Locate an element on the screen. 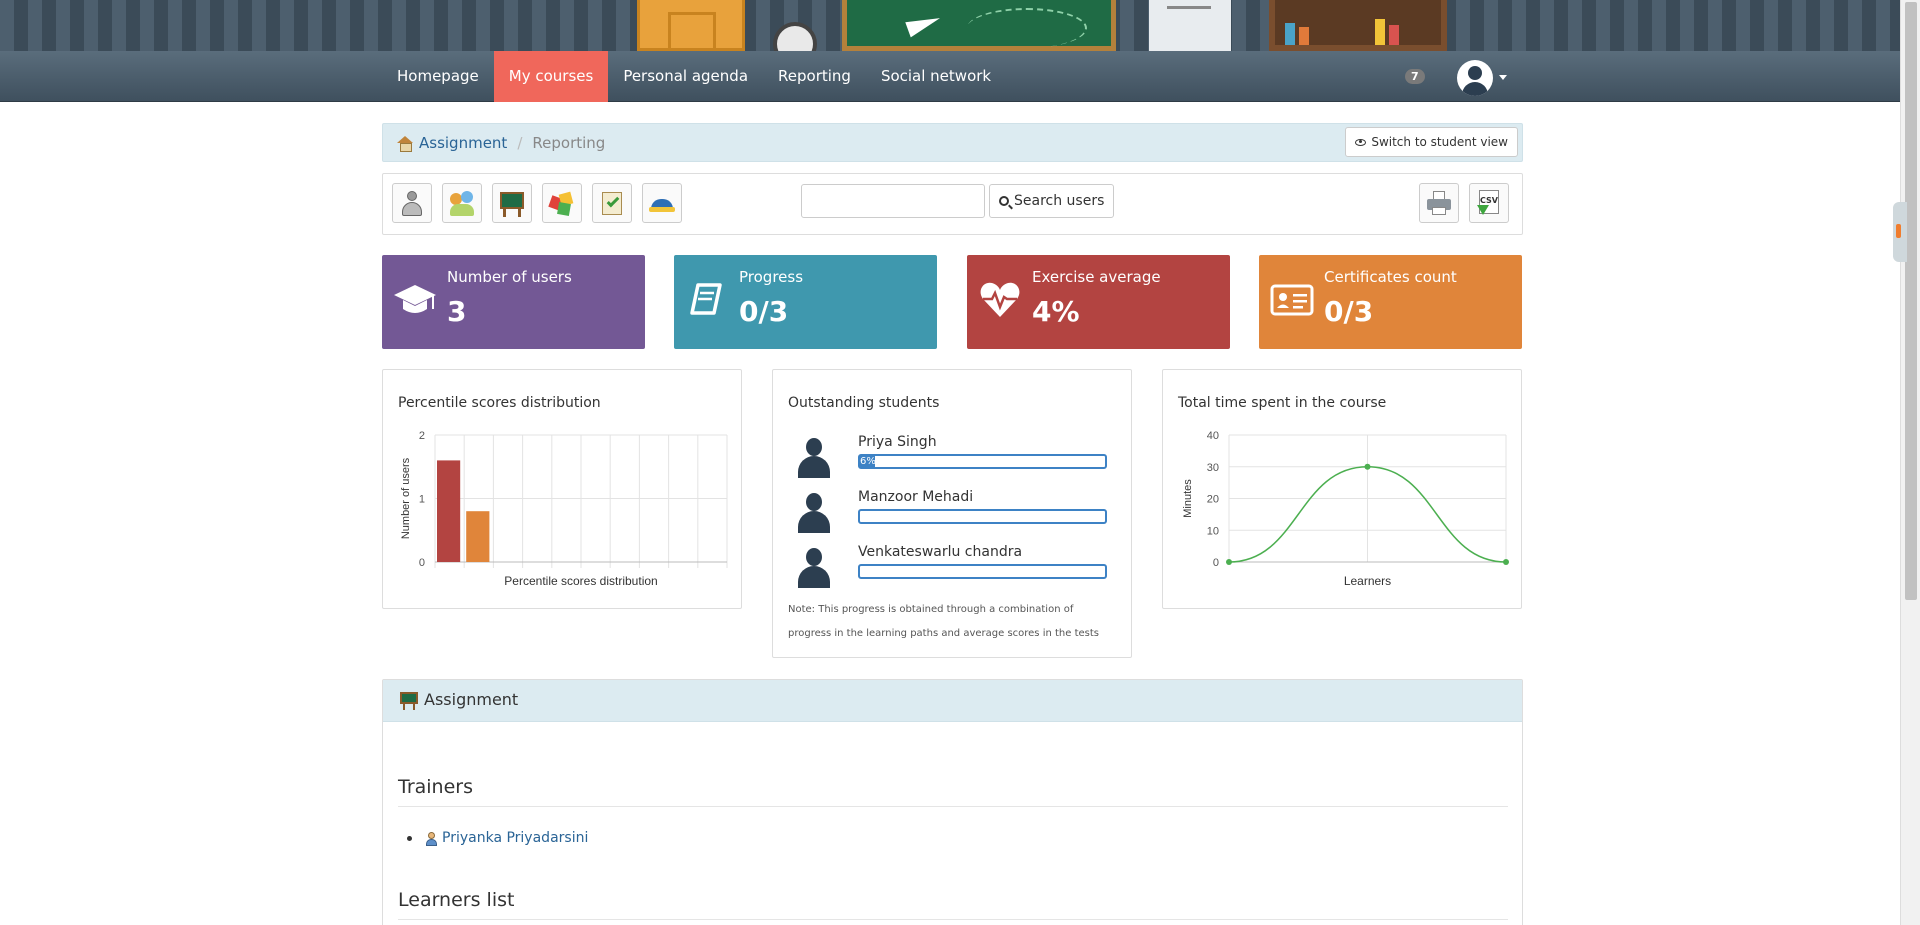 The image size is (1920, 925). stat-card-exercise: Exercise average 4% is located at coordinates (1098, 302).